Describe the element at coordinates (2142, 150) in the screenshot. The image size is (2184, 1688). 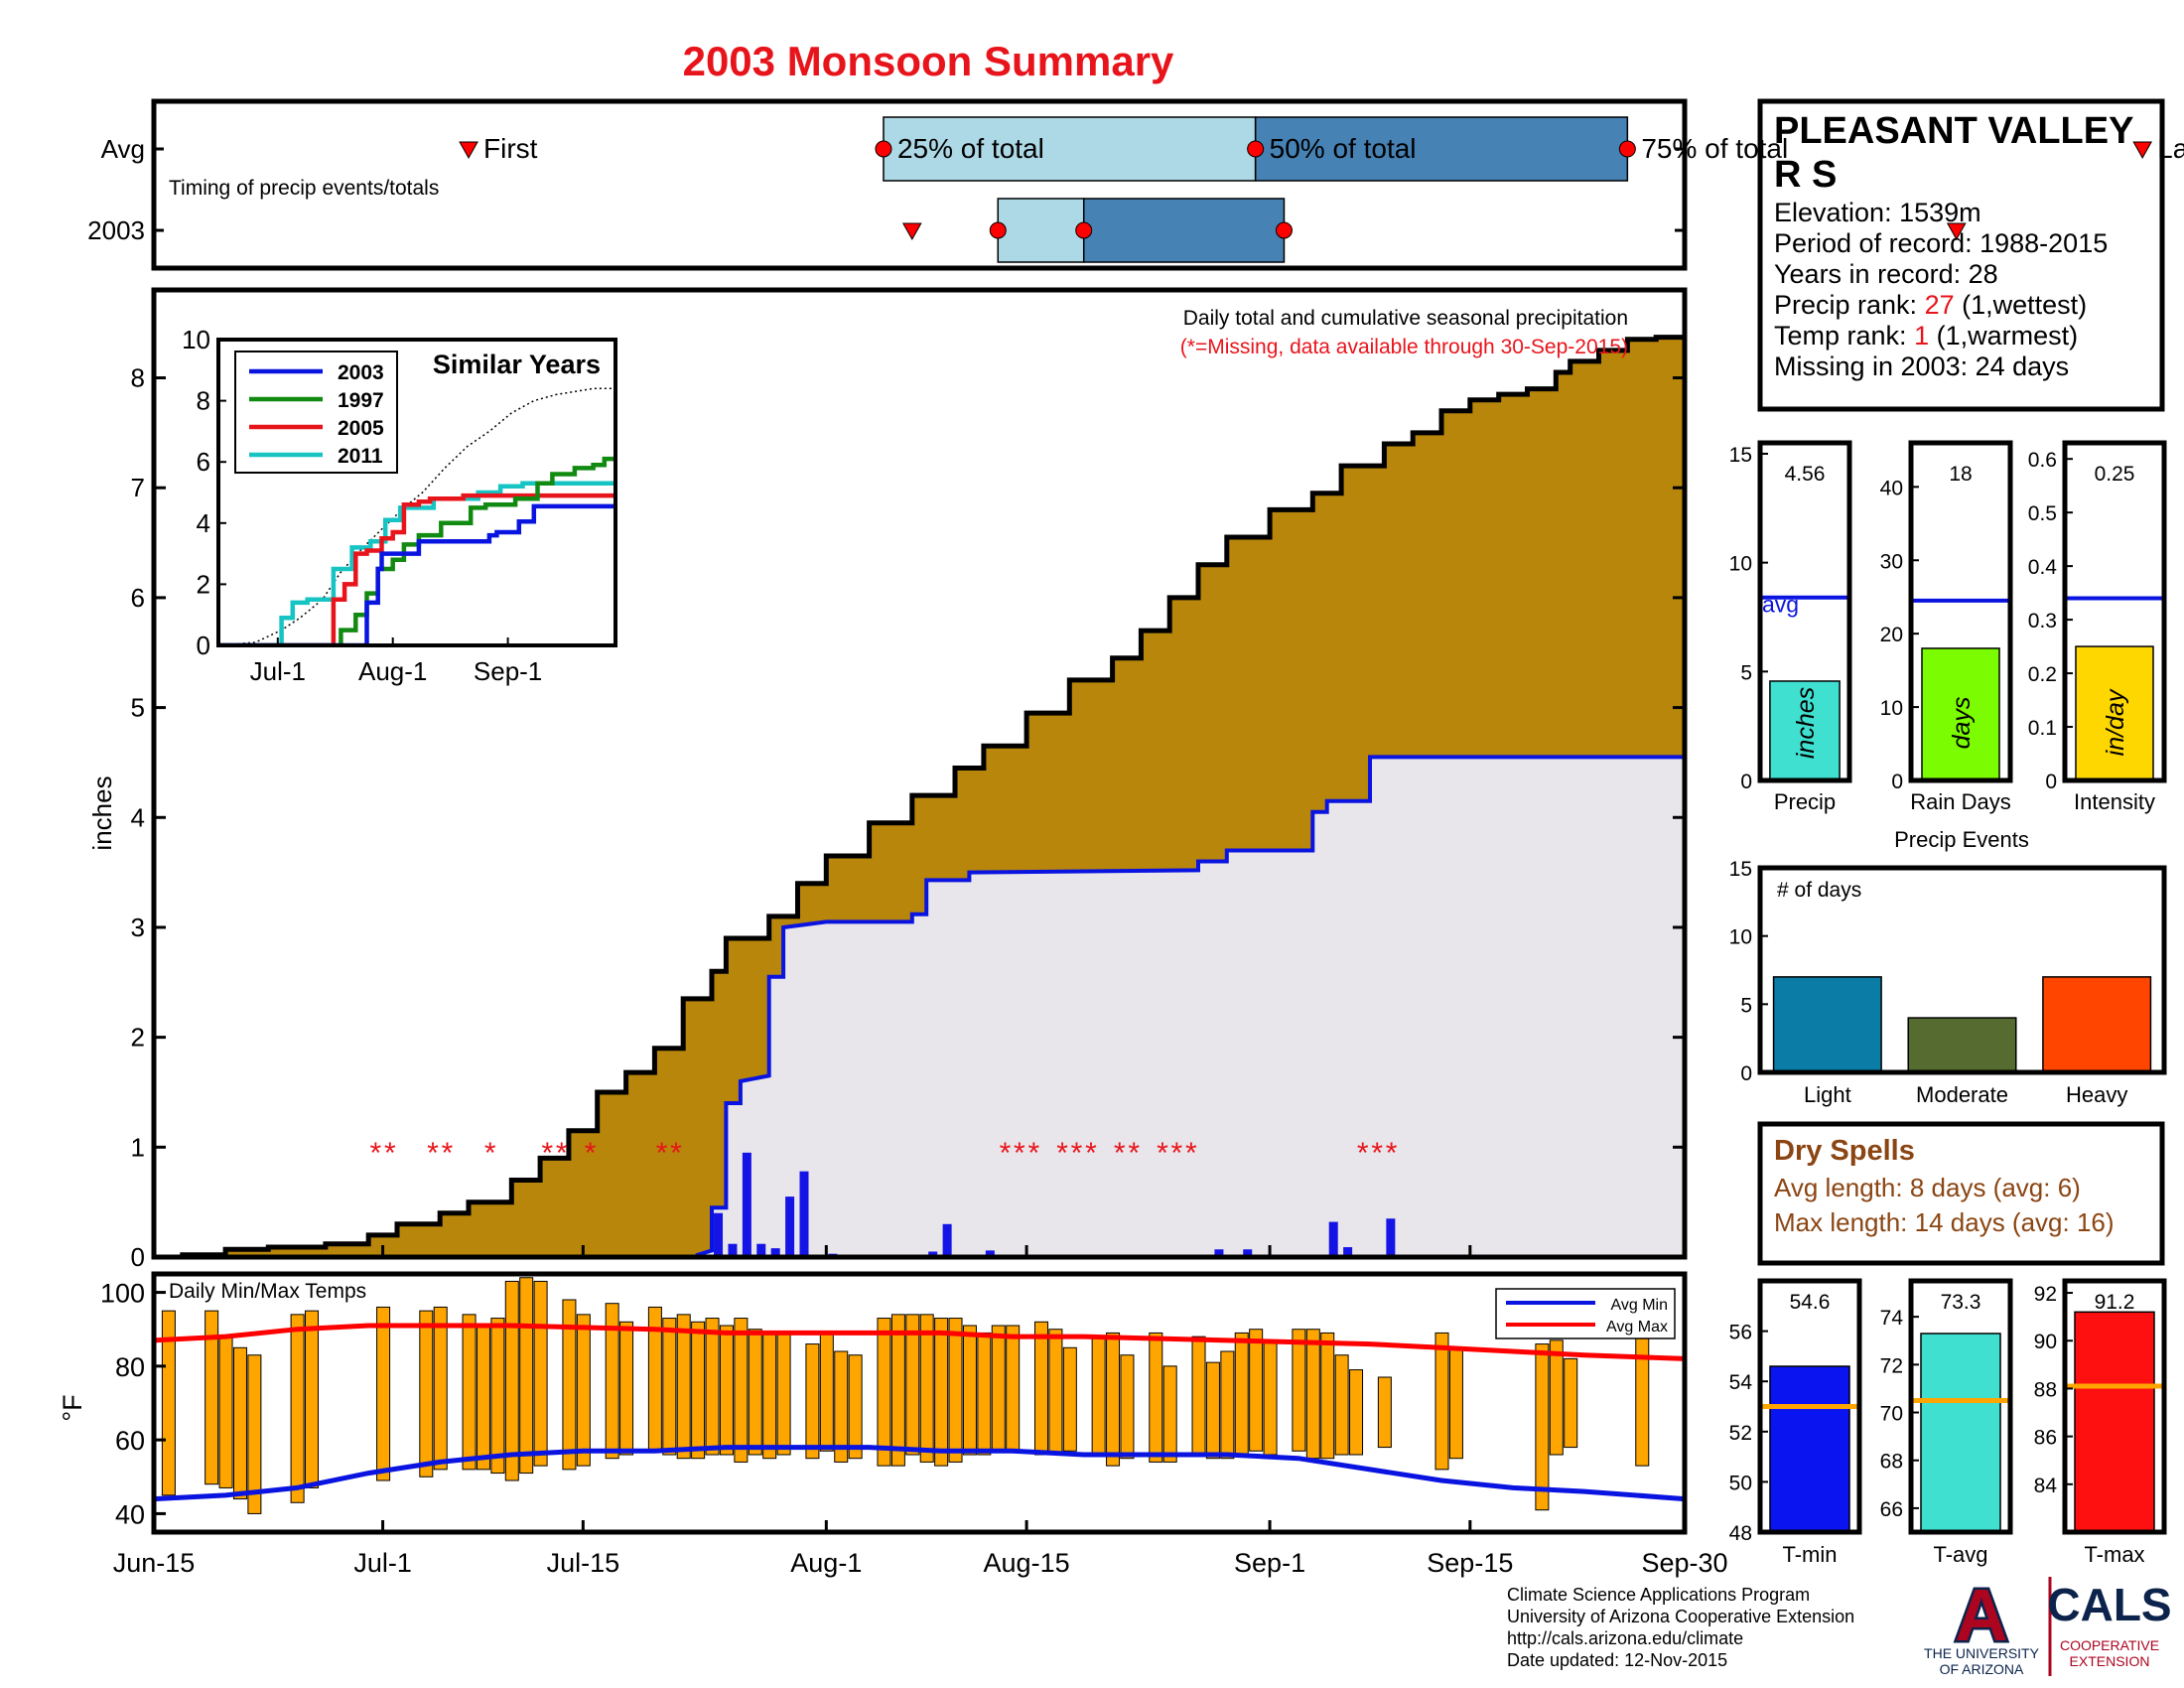
I see `timing-triangle-last` at that location.